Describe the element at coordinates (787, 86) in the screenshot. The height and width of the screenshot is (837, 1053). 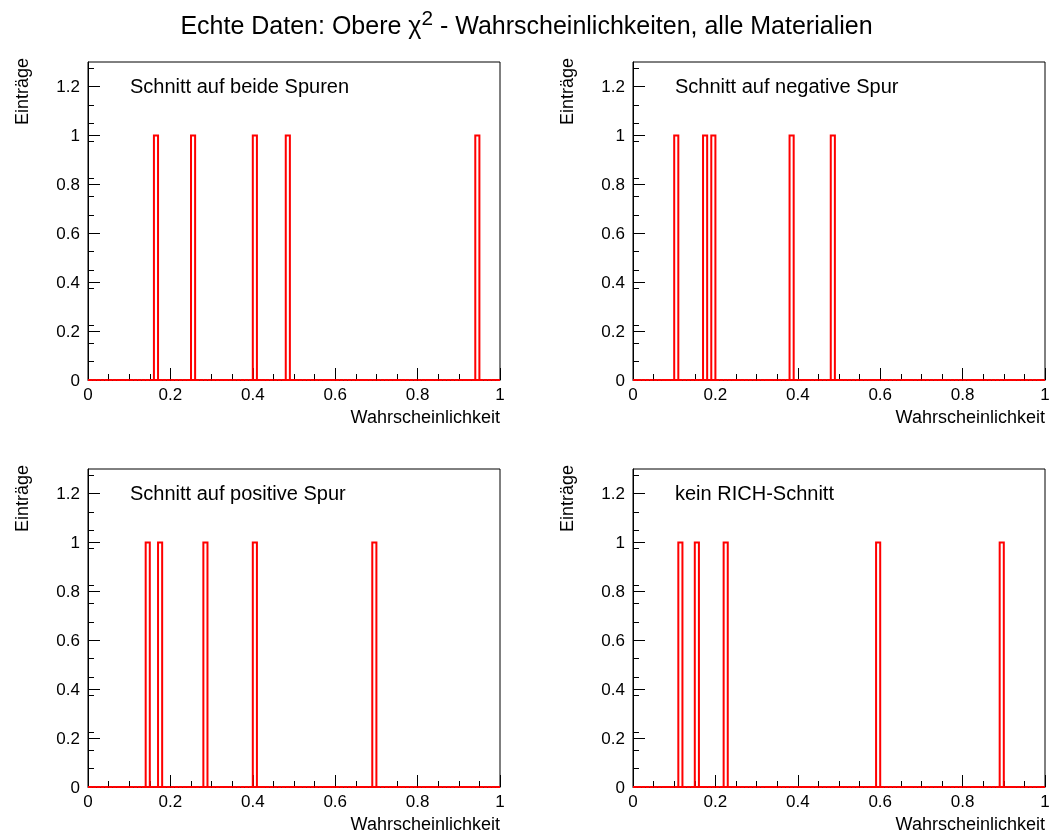
I see `annotation: Schnitt auf negative Spur` at that location.